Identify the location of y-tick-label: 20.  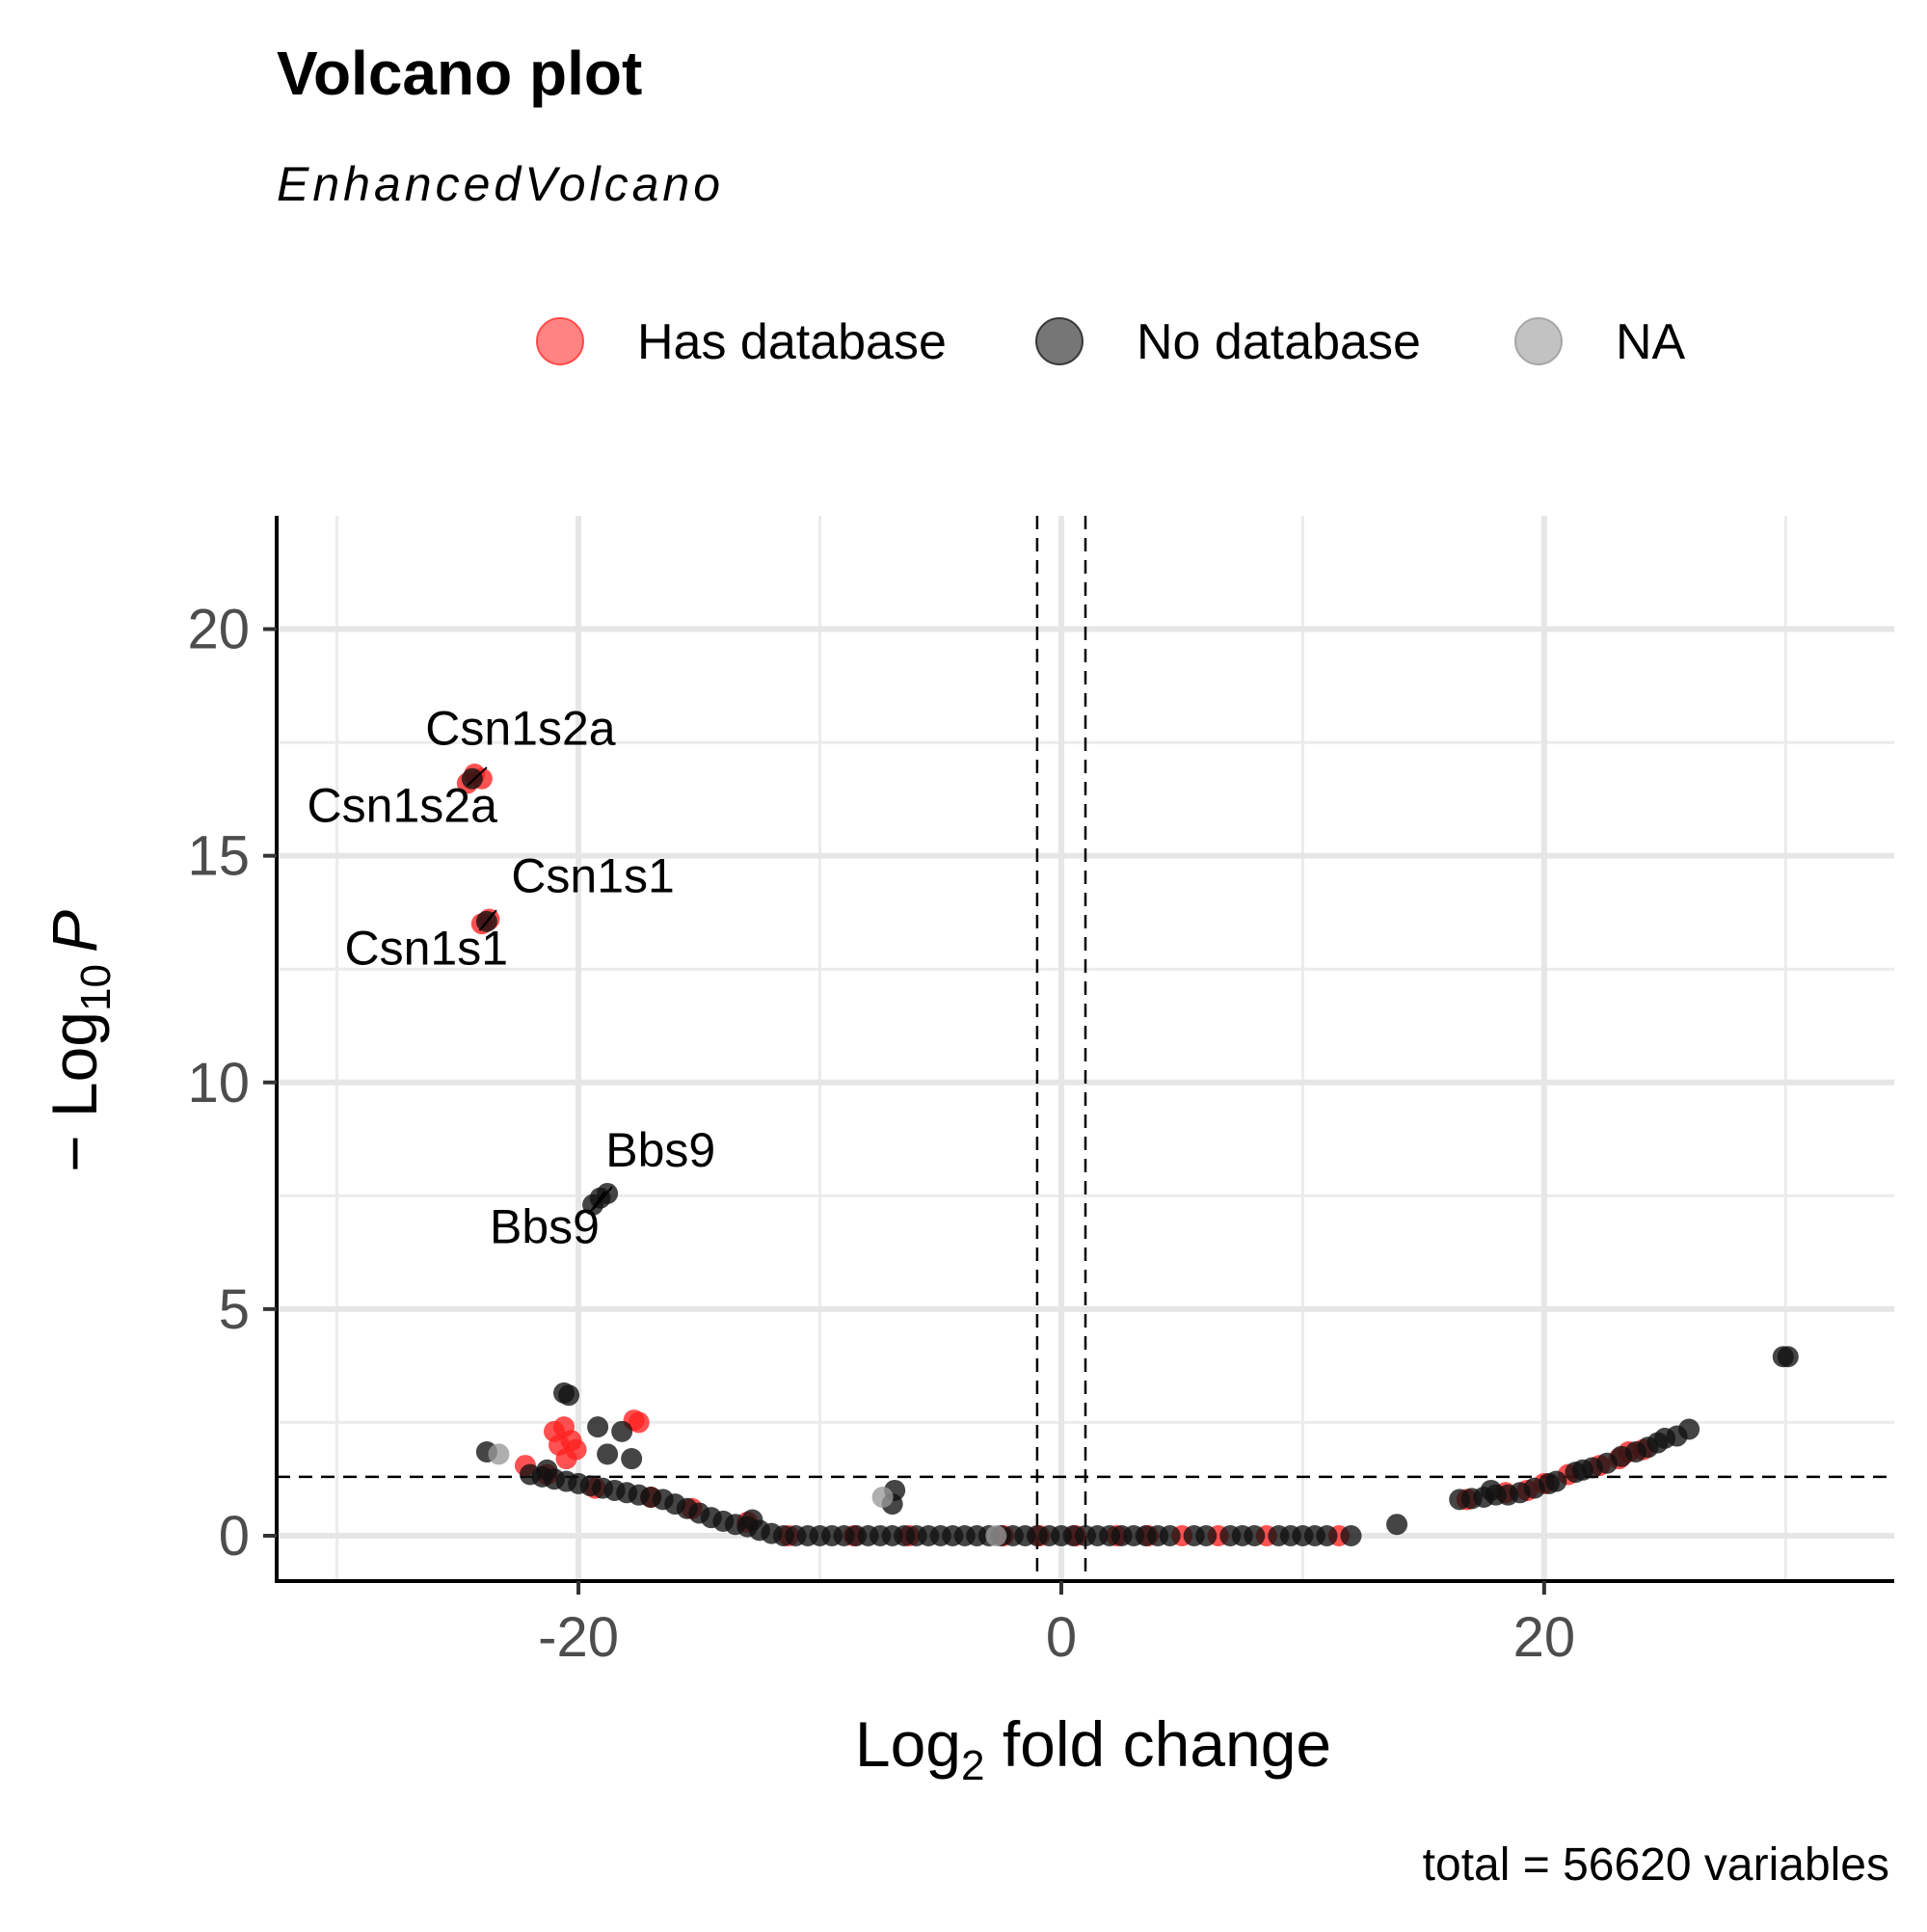
(218, 630).